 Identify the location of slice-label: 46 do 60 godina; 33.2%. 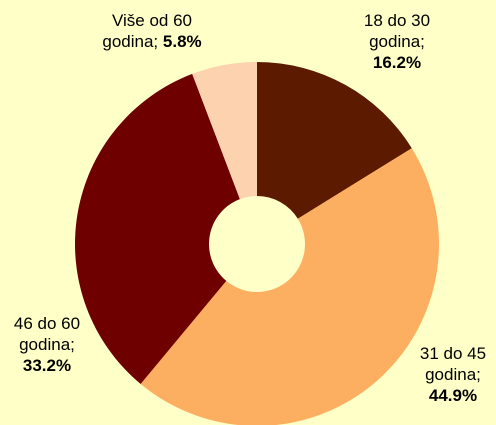
(47, 344).